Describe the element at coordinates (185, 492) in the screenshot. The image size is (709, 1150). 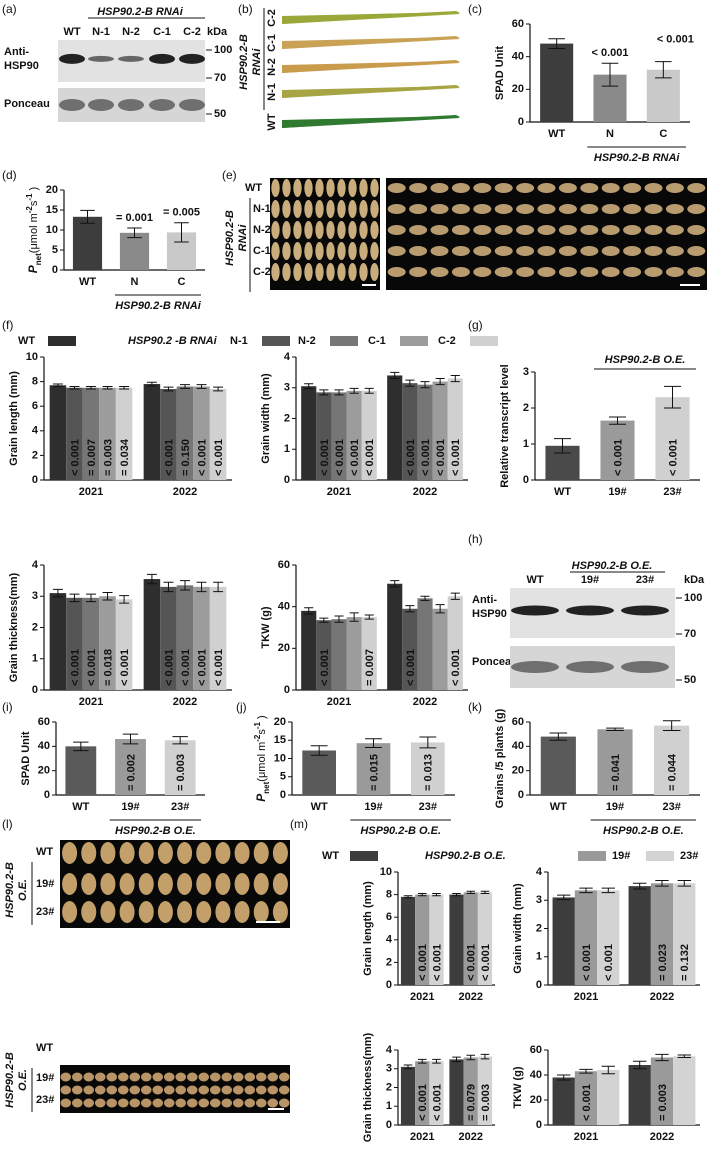
I see `x-tick-label: 2022` at that location.